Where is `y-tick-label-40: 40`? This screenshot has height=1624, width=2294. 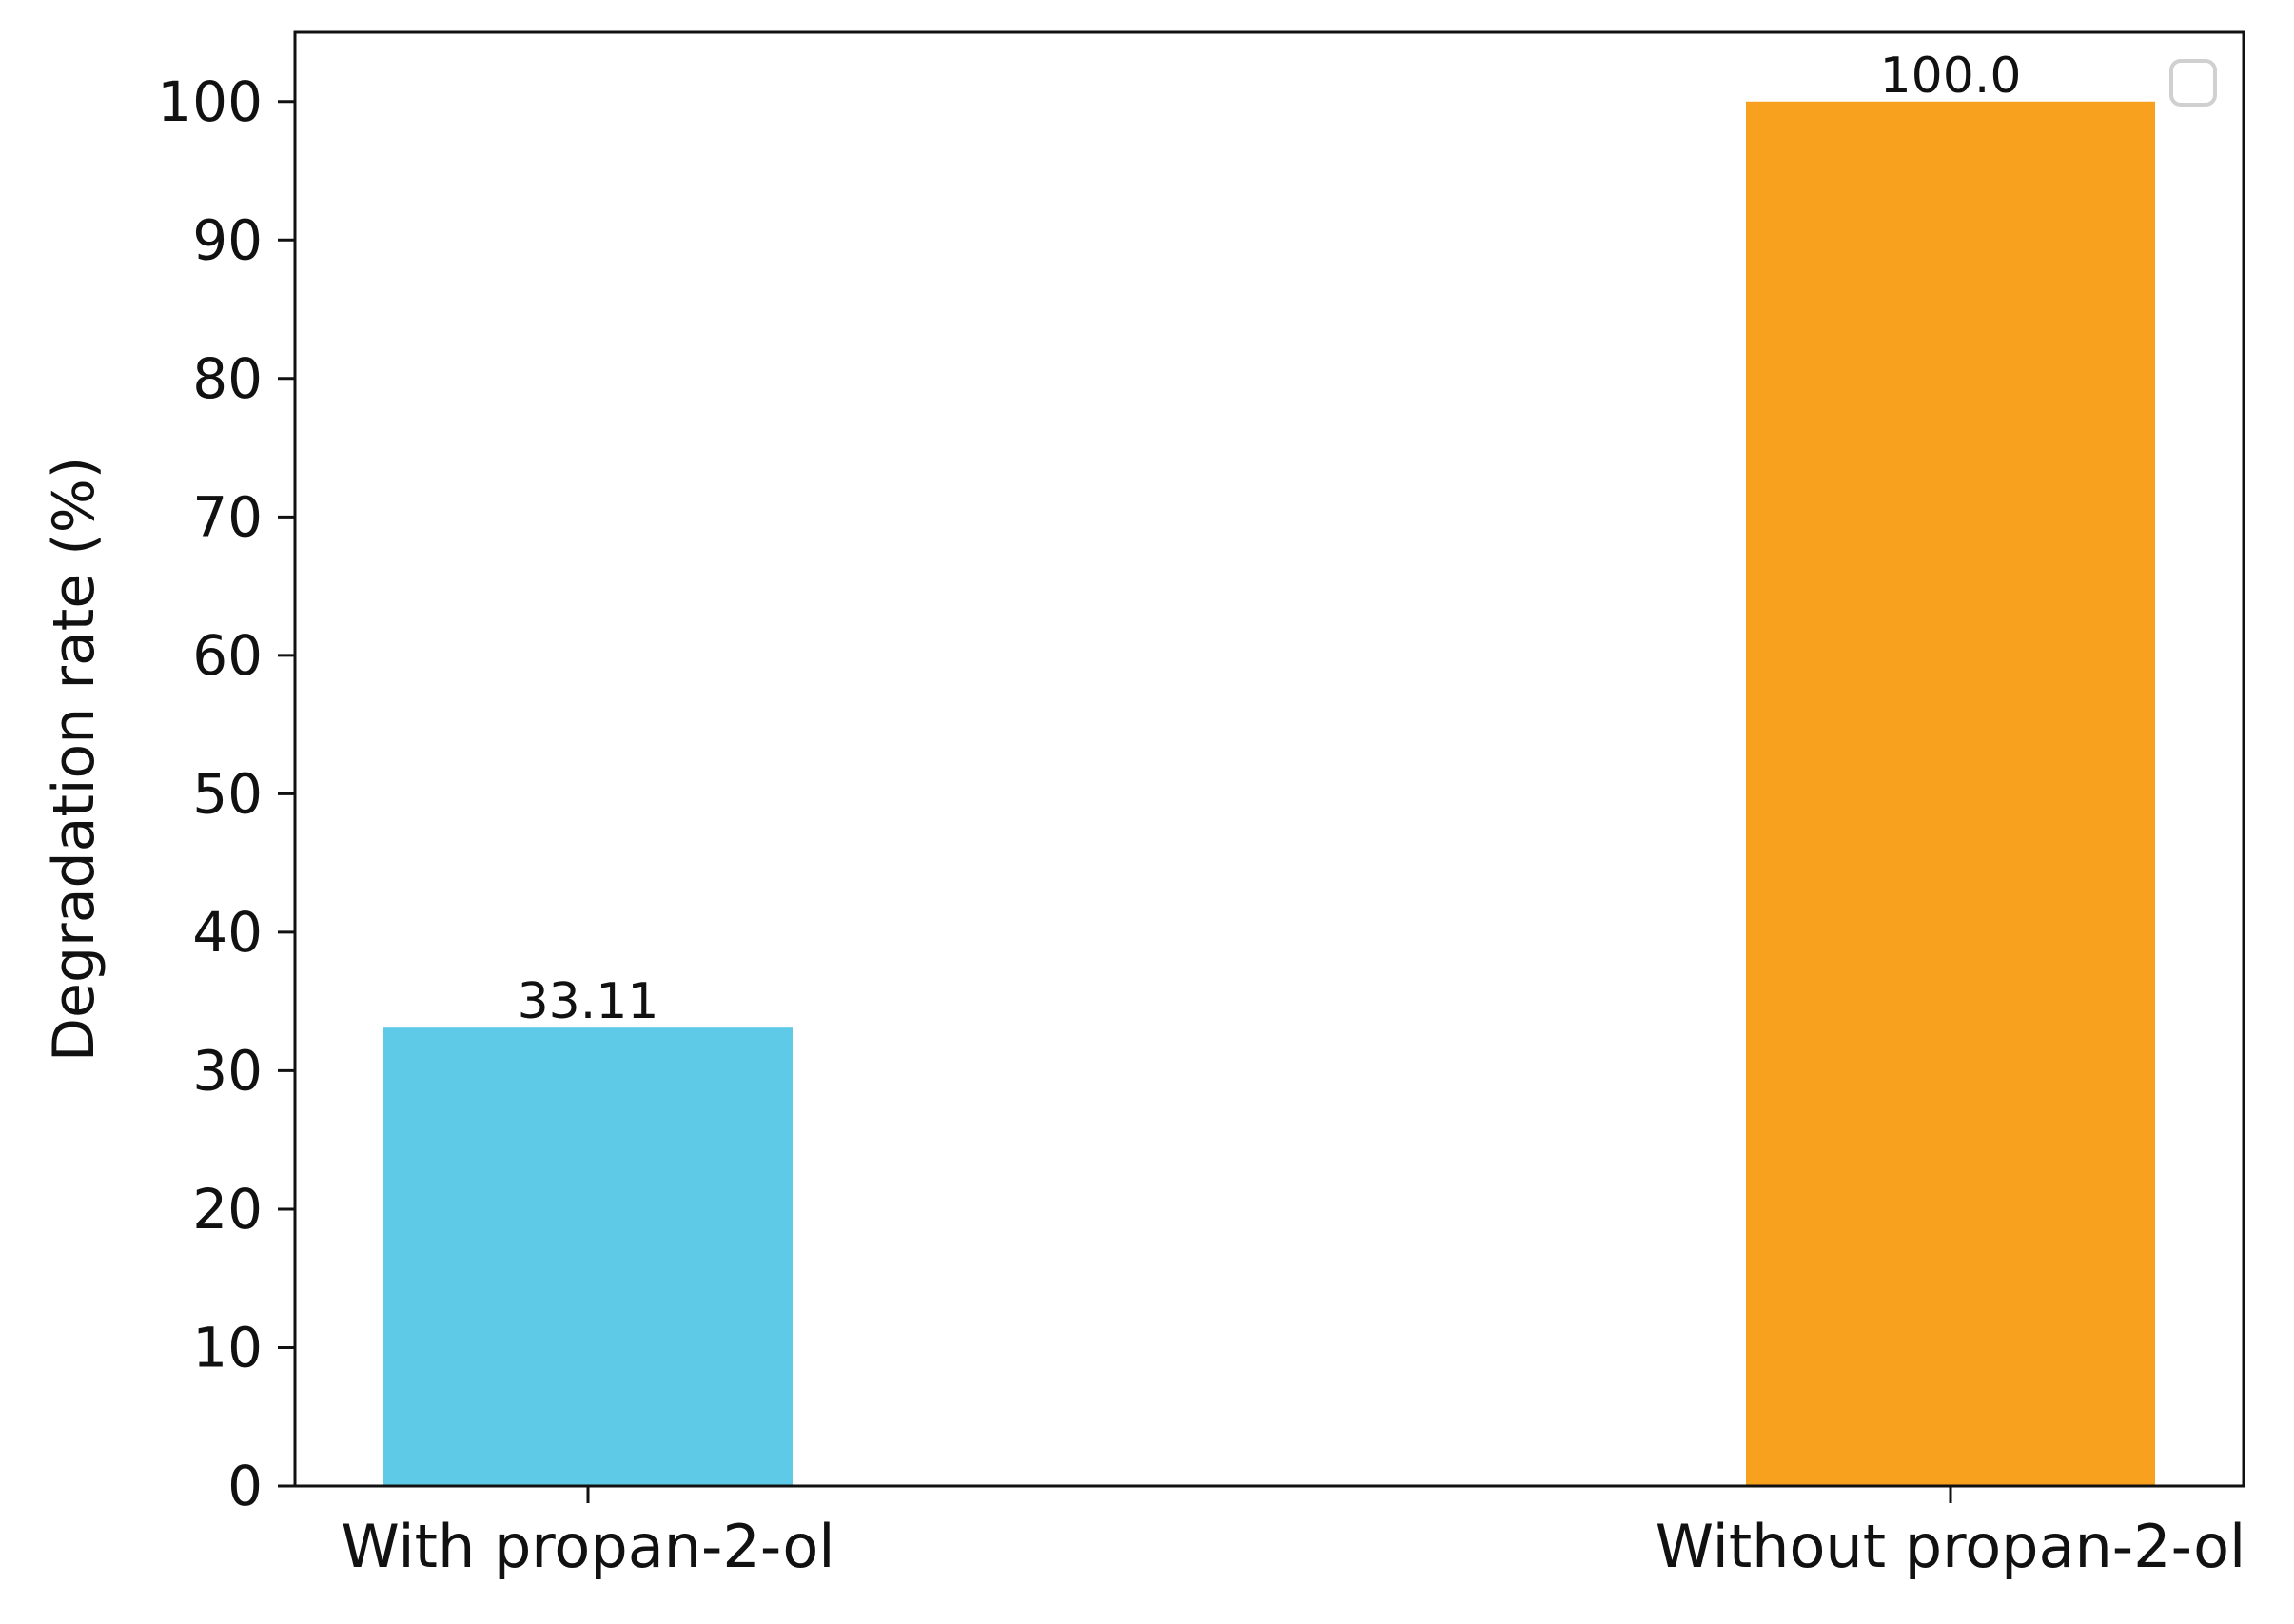
y-tick-label-40: 40 is located at coordinates (228, 932).